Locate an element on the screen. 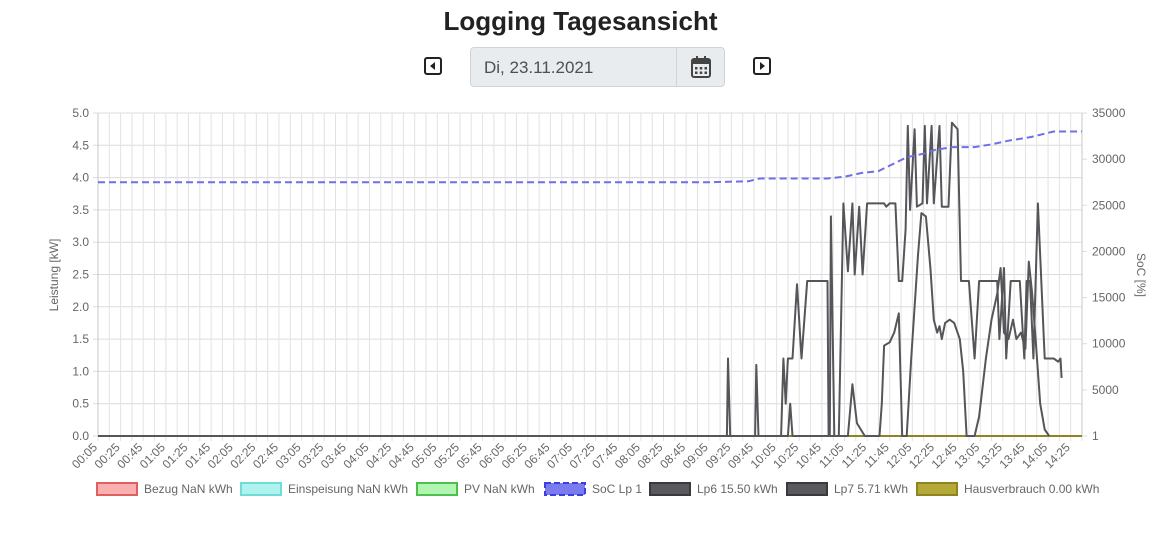 The image size is (1161, 539). y-axis-right-title: SoC [%] is located at coordinates (1141, 275).